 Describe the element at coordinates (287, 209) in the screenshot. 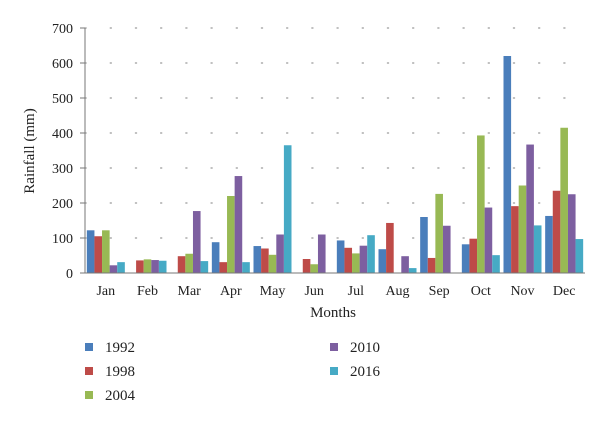

I see `bar-2016-may` at that location.